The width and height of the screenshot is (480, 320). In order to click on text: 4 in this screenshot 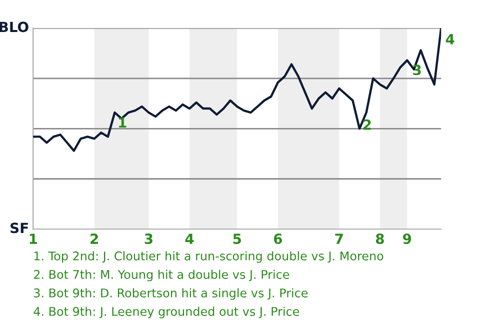, I will do `click(450, 39)`.